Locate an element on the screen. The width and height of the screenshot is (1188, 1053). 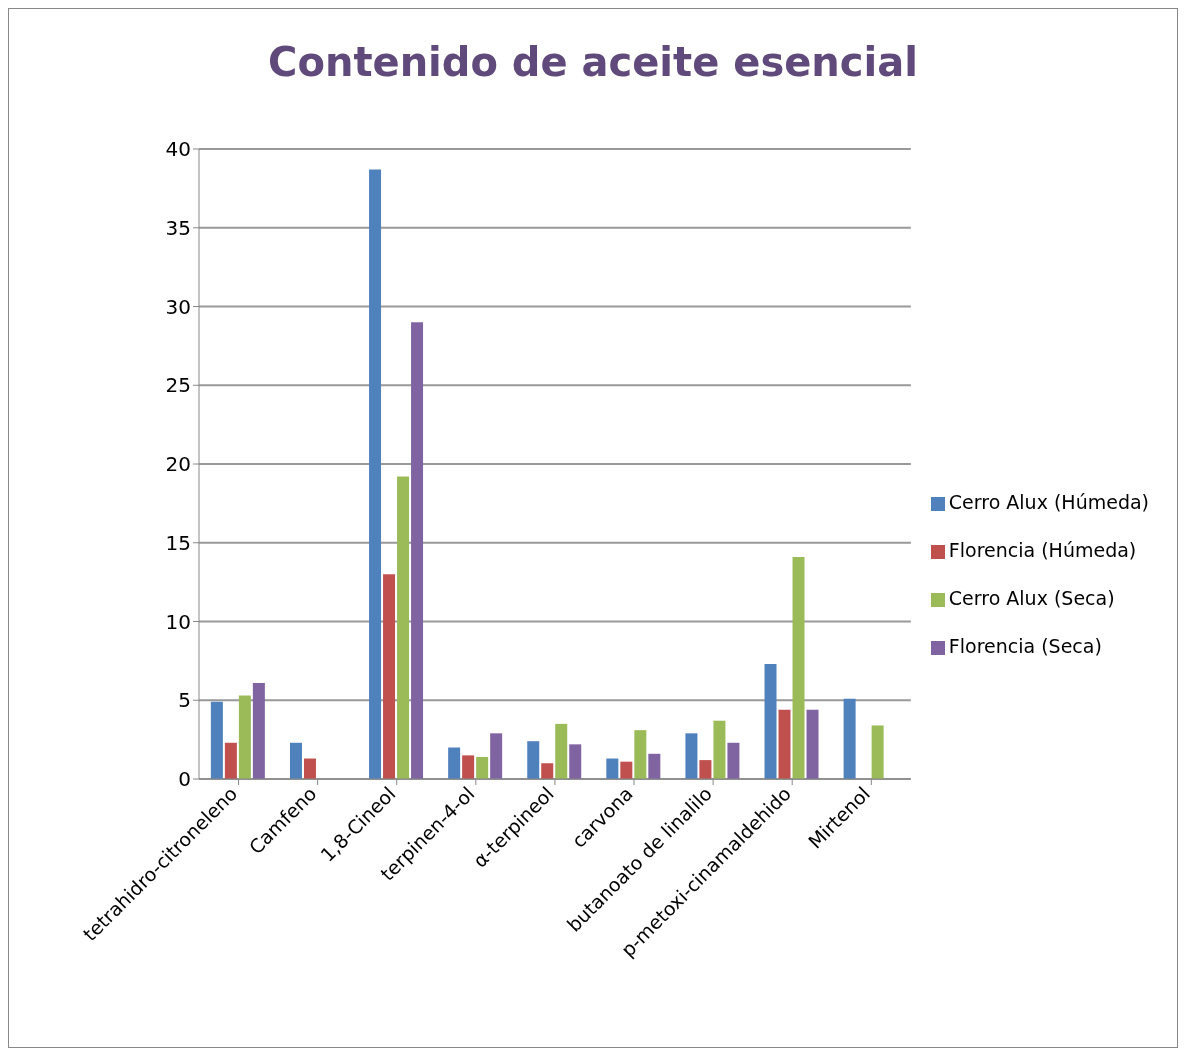
y-tick-label: 30 is located at coordinates (178, 306).